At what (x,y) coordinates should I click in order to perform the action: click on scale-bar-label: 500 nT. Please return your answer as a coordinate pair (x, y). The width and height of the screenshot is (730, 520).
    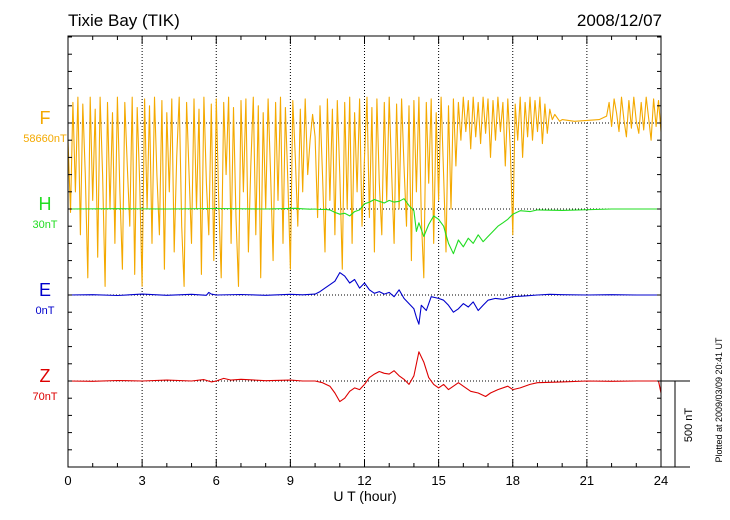
    Looking at the image, I should click on (689, 425).